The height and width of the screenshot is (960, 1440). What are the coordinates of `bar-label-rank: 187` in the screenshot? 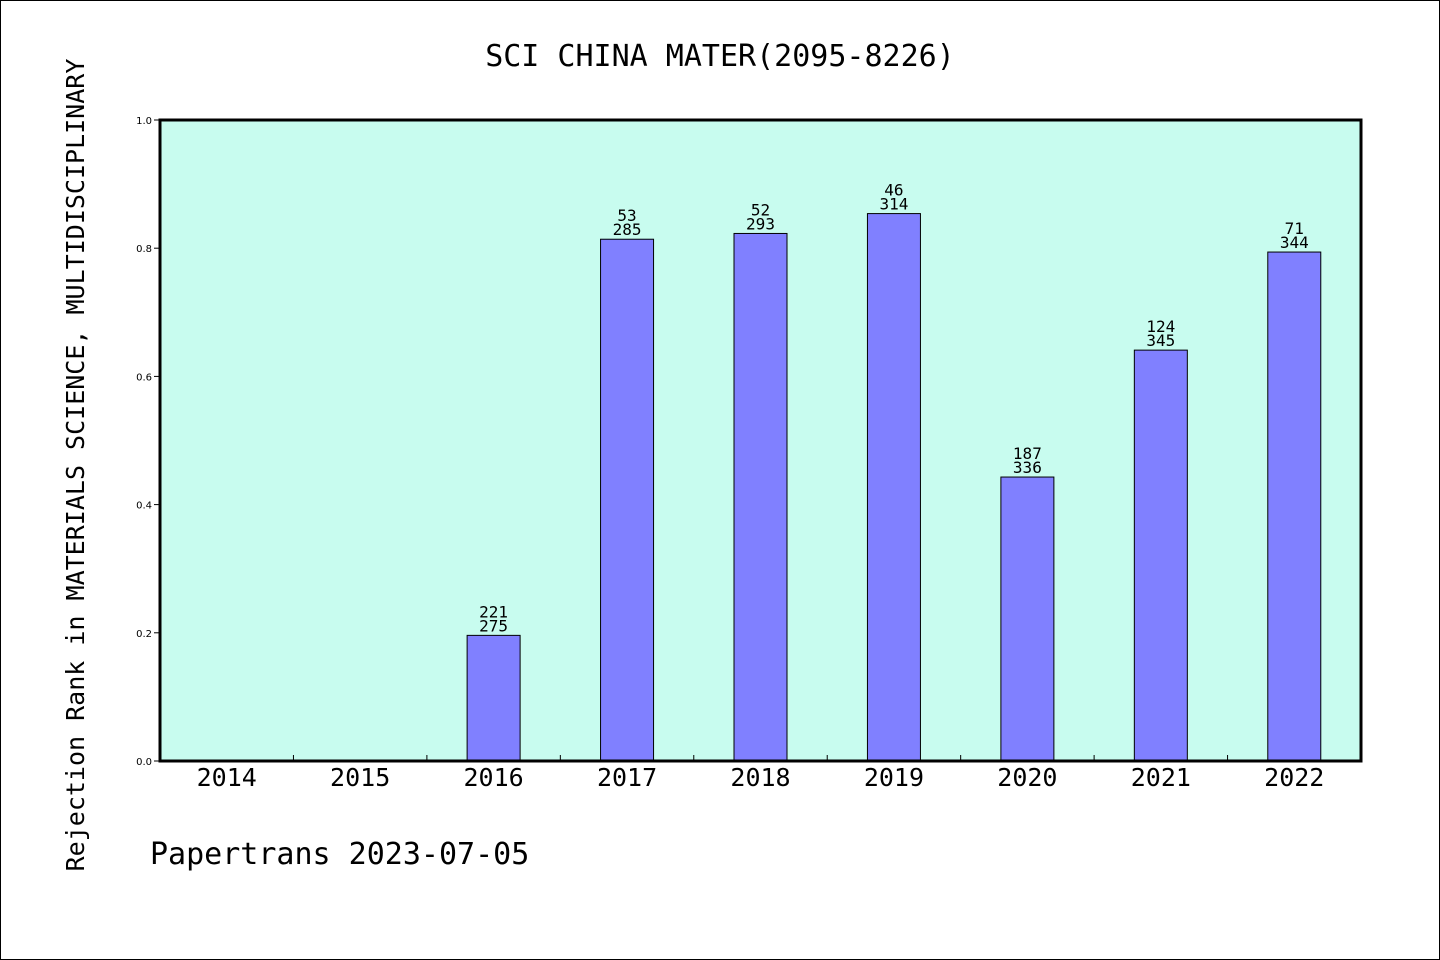 It's located at (1027, 453).